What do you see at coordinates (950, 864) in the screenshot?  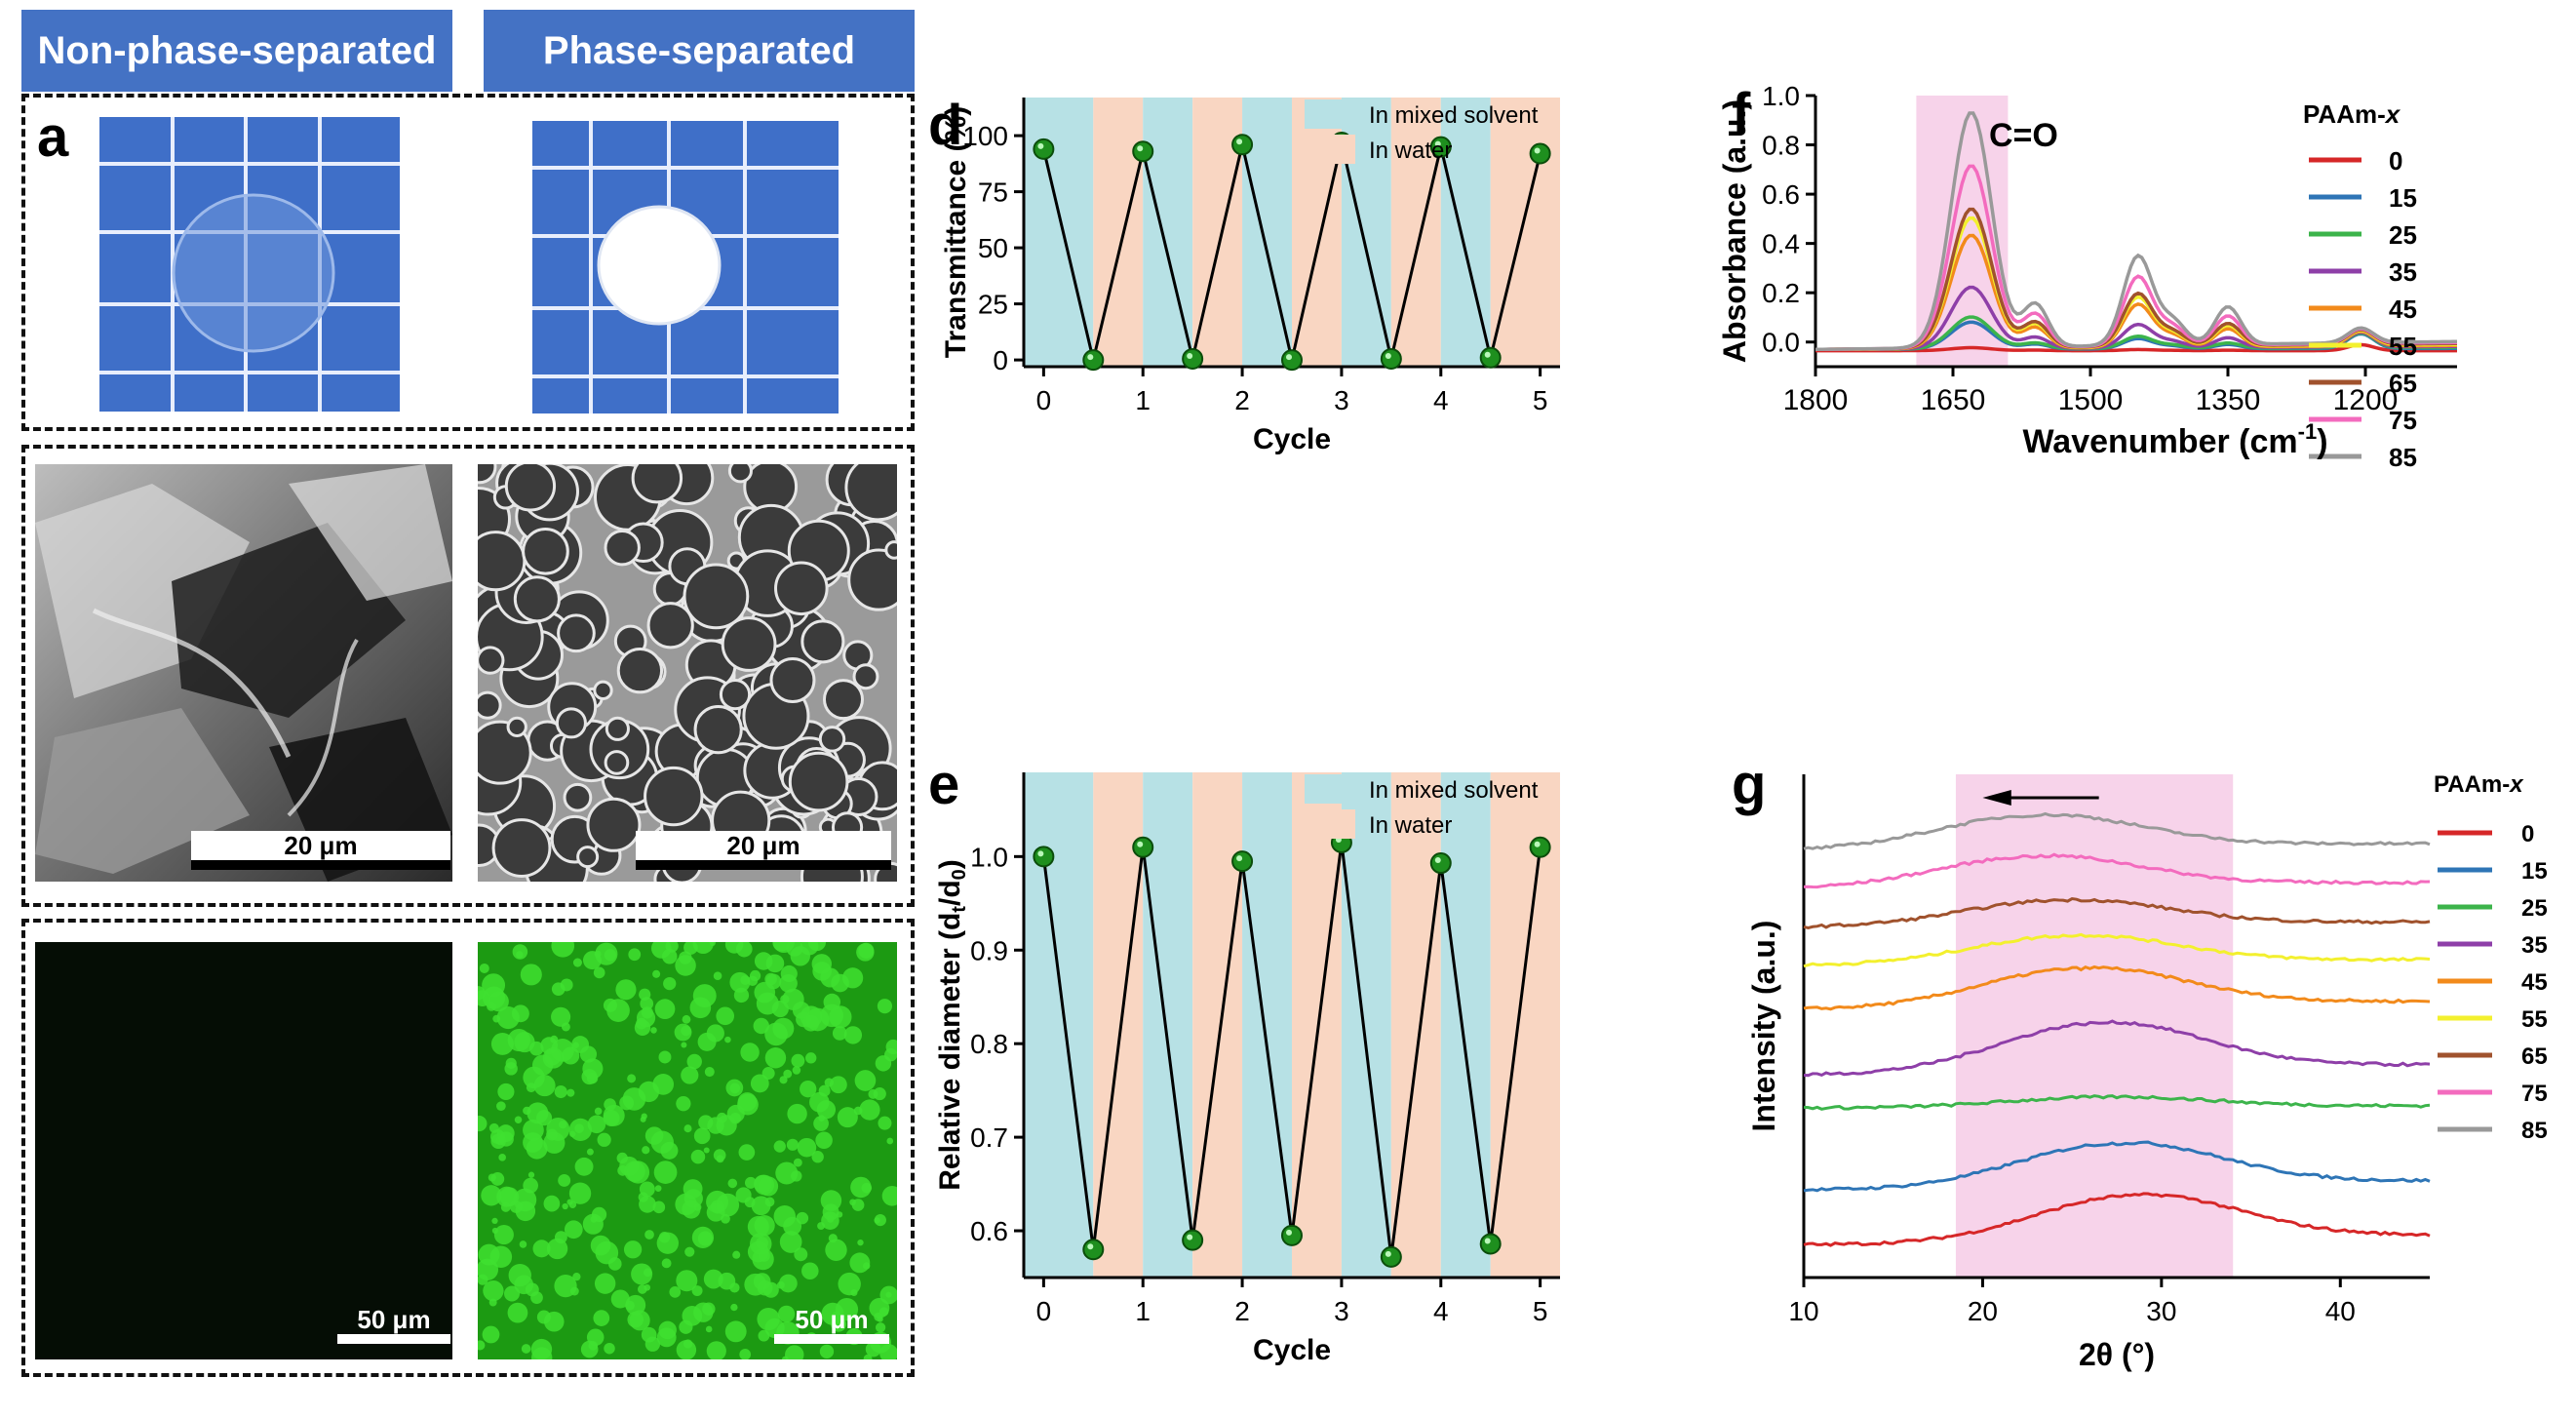 I see `y-axis-title-end: )` at bounding box center [950, 864].